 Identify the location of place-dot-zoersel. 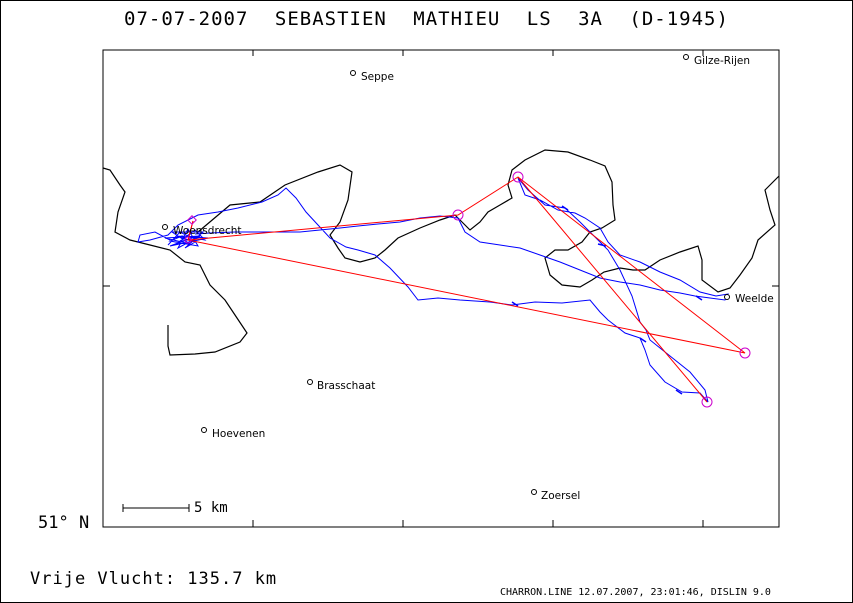
(534, 492).